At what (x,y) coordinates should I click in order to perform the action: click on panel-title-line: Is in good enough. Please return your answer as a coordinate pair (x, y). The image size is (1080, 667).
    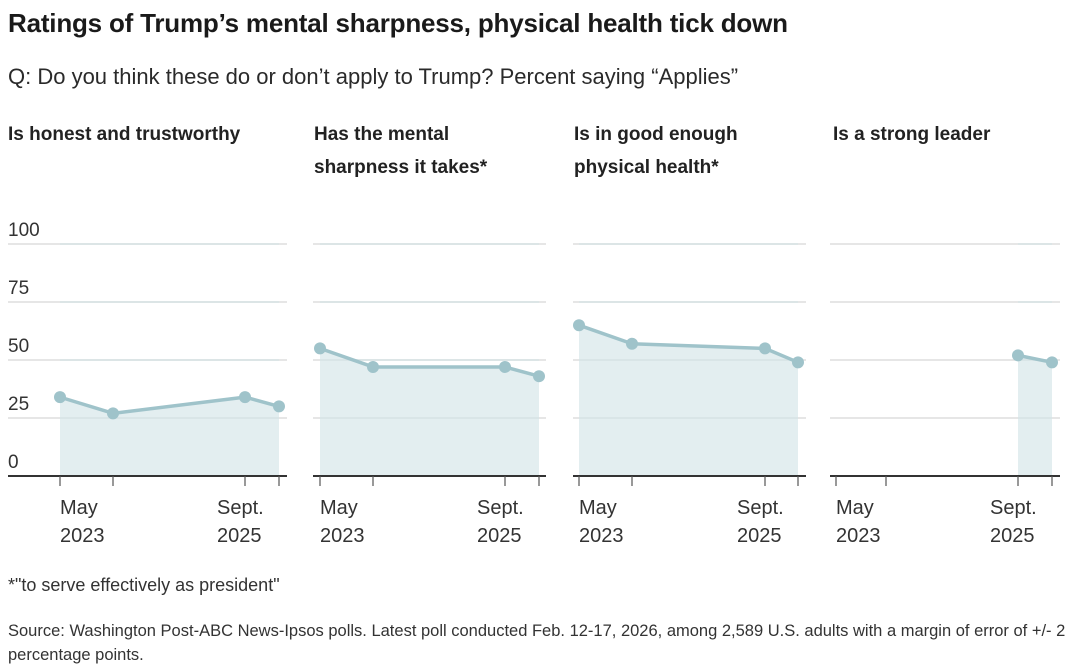
    Looking at the image, I should click on (656, 134).